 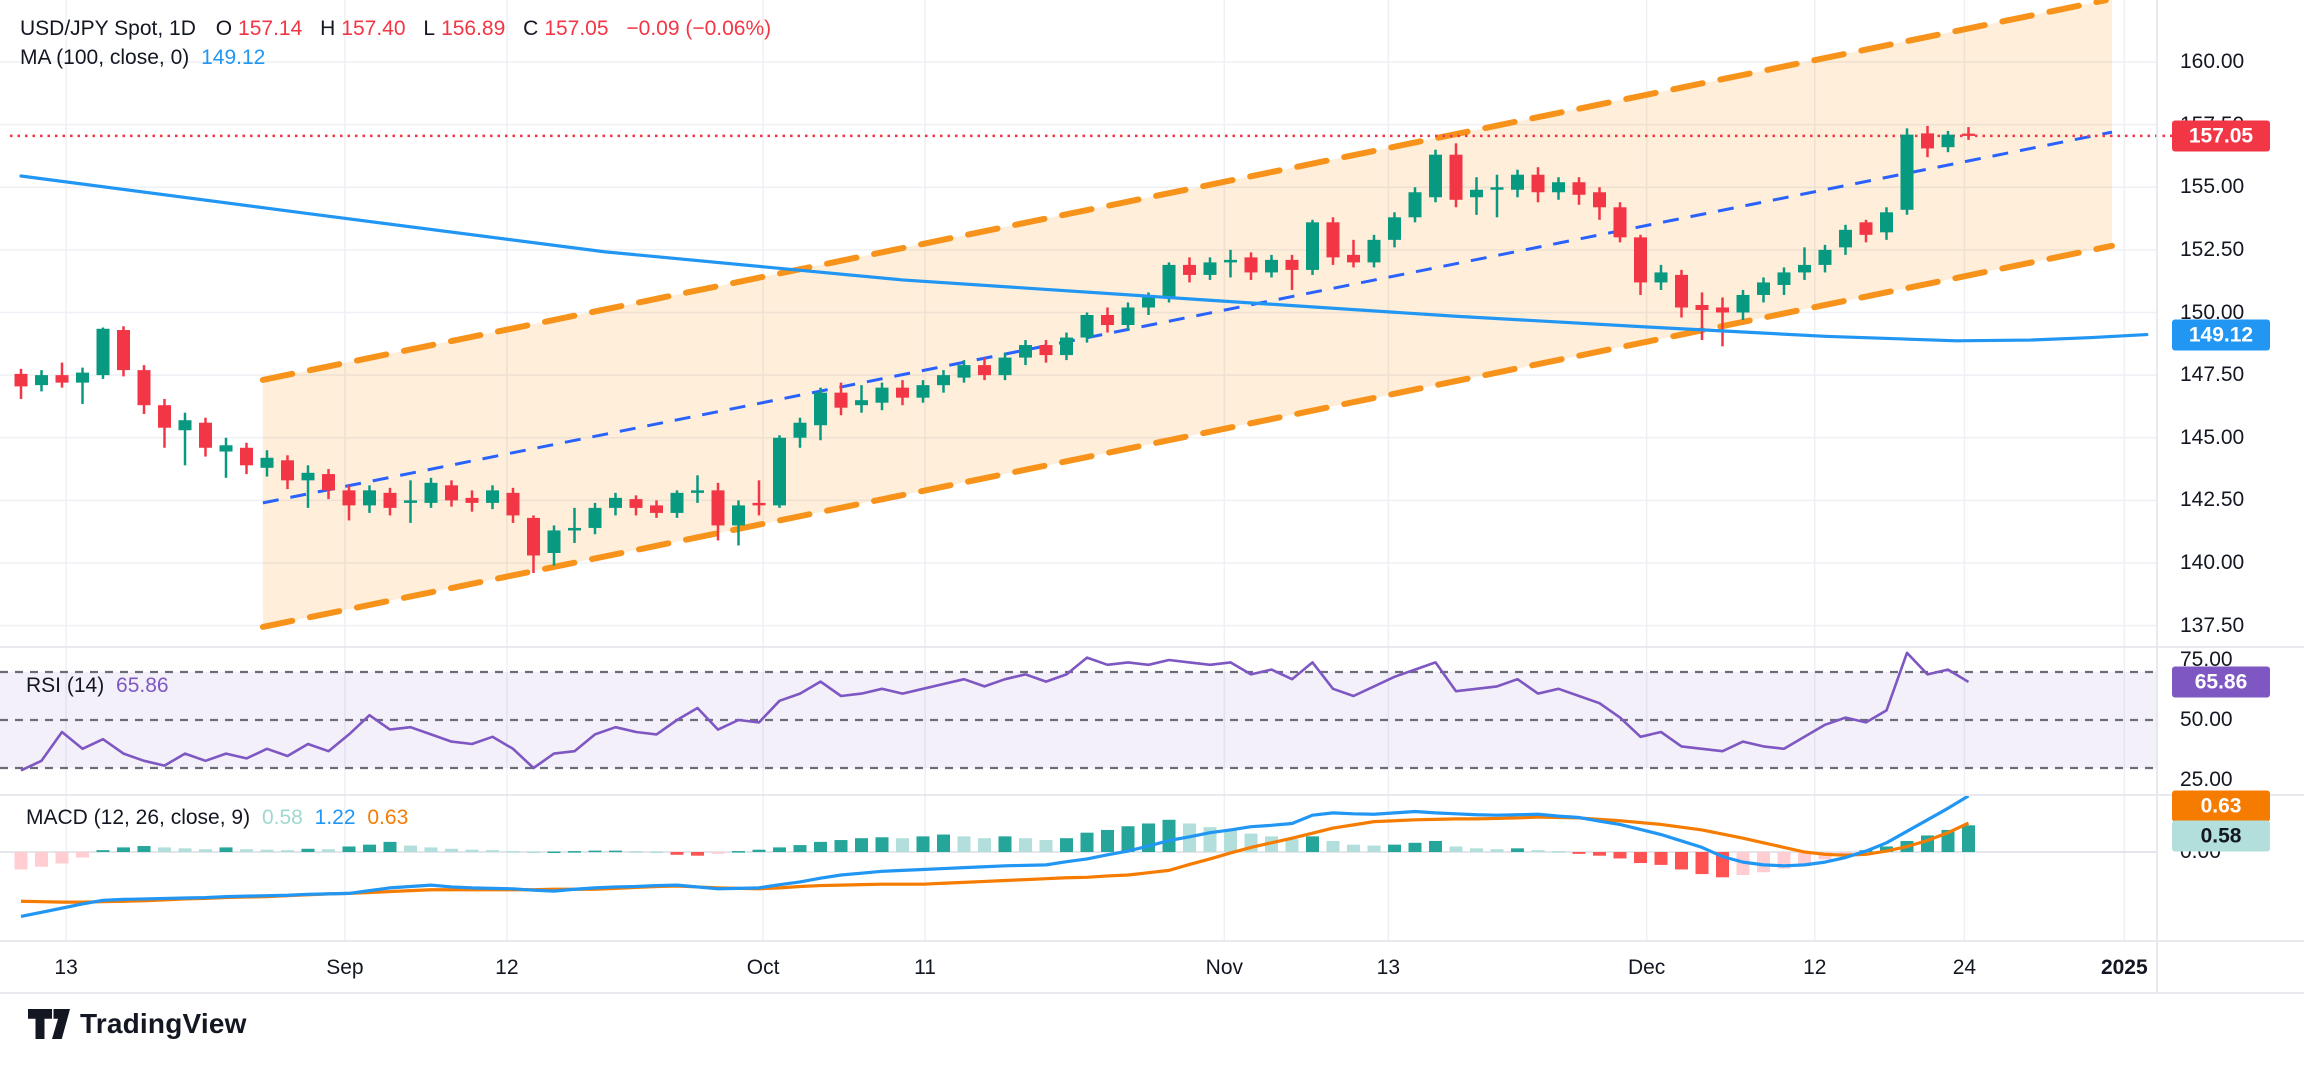 What do you see at coordinates (345, 967) in the screenshot?
I see `time-axis-label: Sep` at bounding box center [345, 967].